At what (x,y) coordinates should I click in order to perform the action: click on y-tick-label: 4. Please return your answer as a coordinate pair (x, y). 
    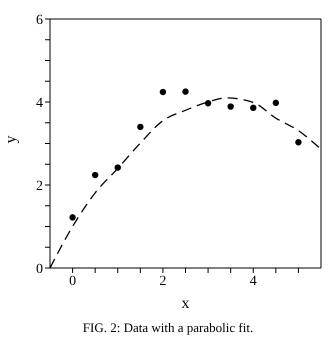
    Looking at the image, I should click on (39, 103).